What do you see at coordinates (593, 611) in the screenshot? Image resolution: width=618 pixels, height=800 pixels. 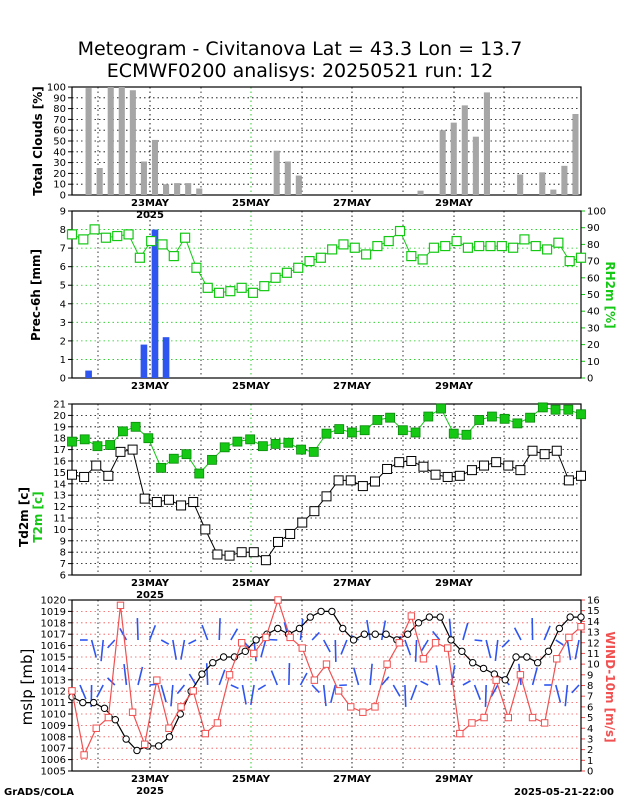 I see `y2-tick-label: 15` at bounding box center [593, 611].